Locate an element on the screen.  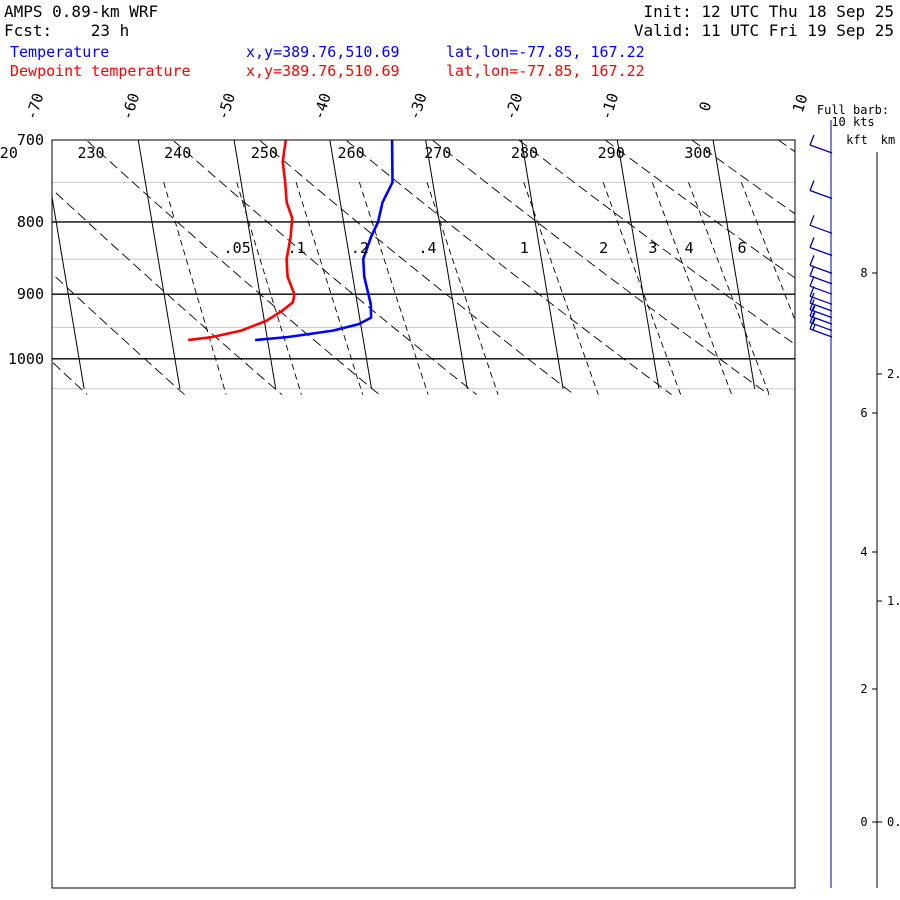
dry-adiabat-label: 230 is located at coordinates (90, 153).